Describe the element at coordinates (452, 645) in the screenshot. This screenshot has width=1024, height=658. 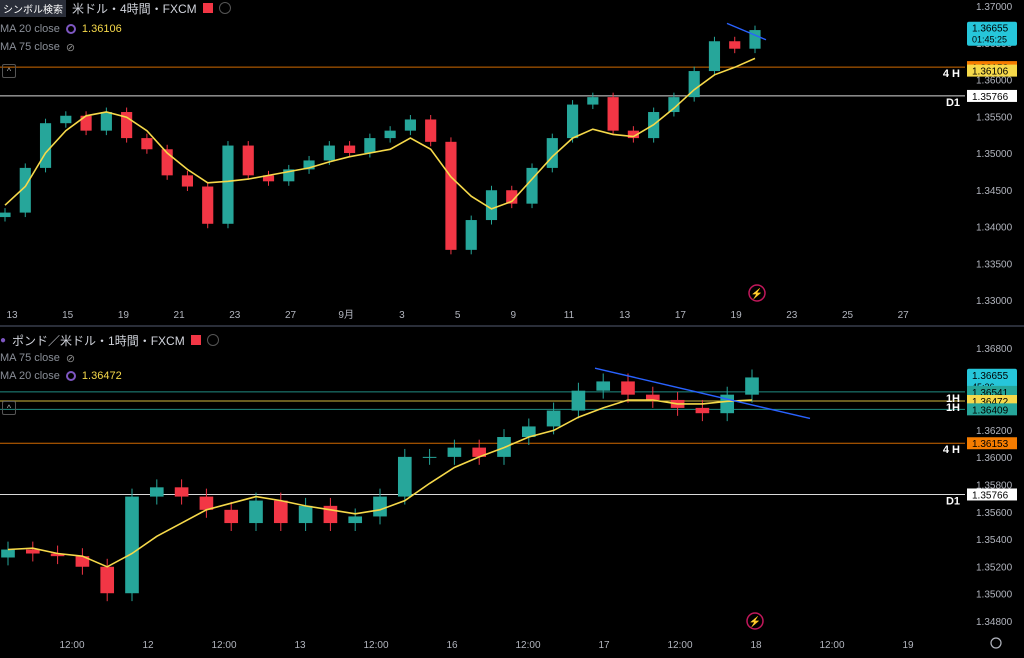
I see `x-tick-label: 16` at that location.